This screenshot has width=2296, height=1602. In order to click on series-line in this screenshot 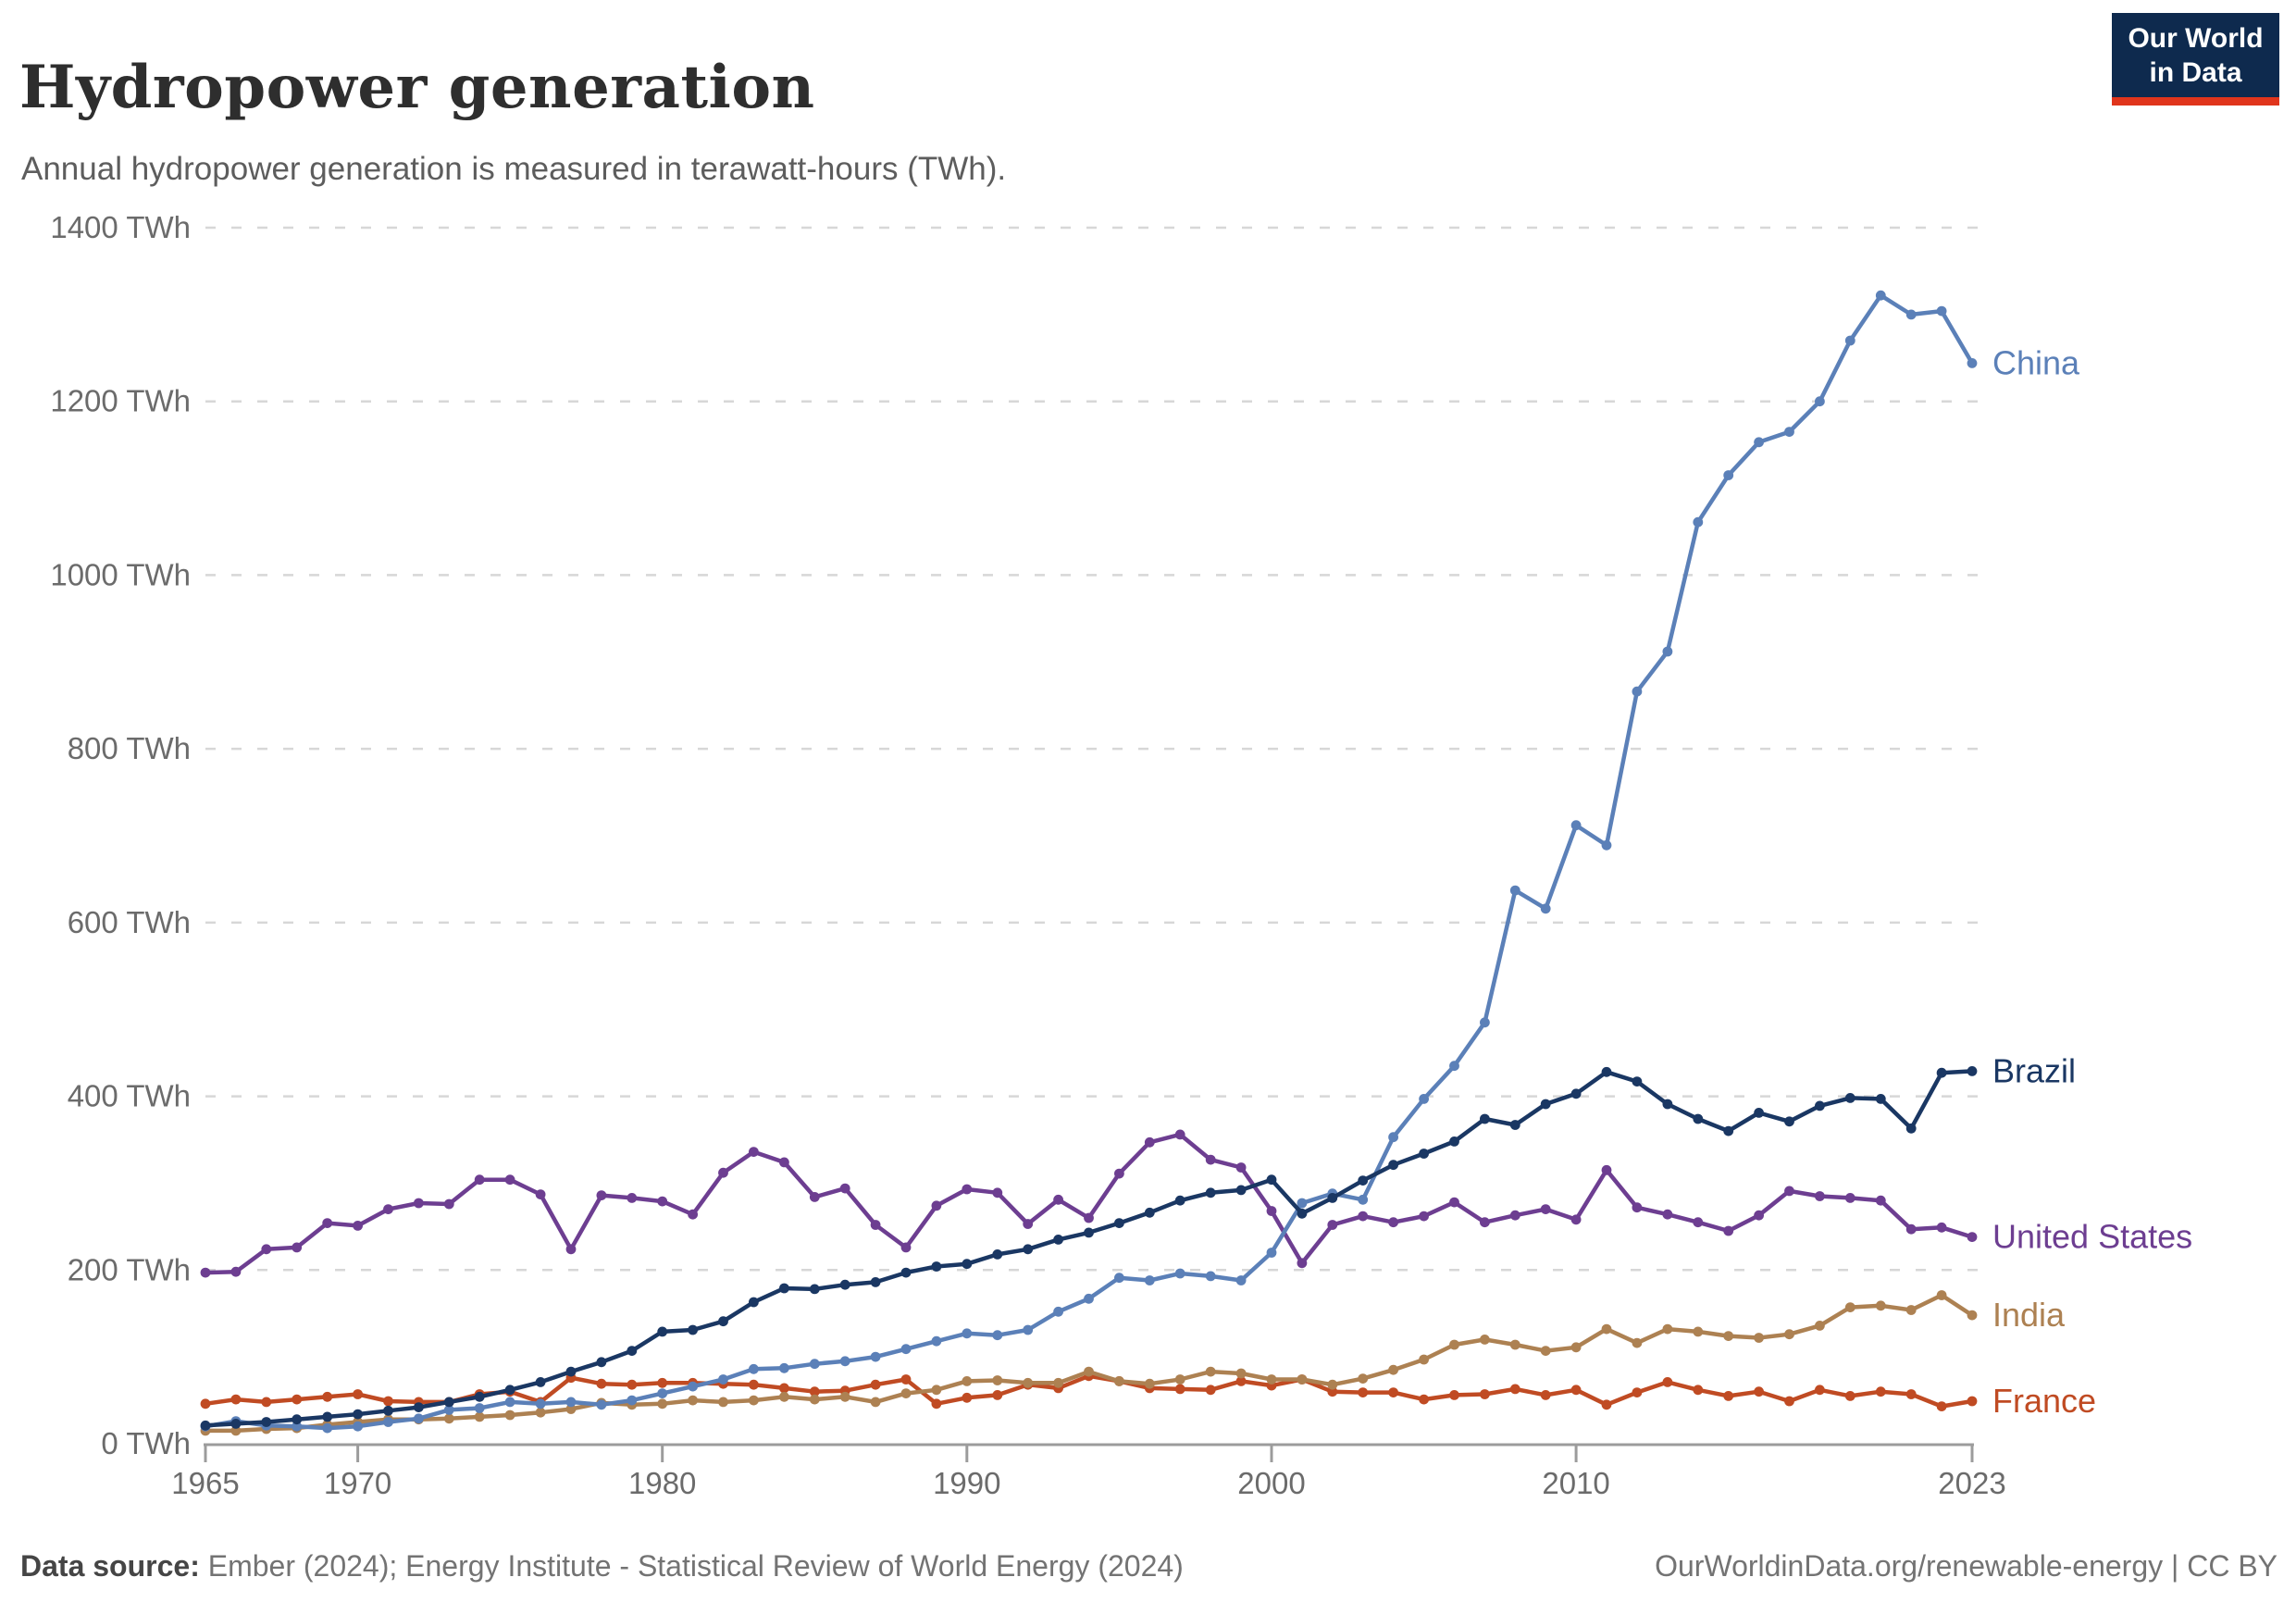, I will do `click(1089, 1203)`.